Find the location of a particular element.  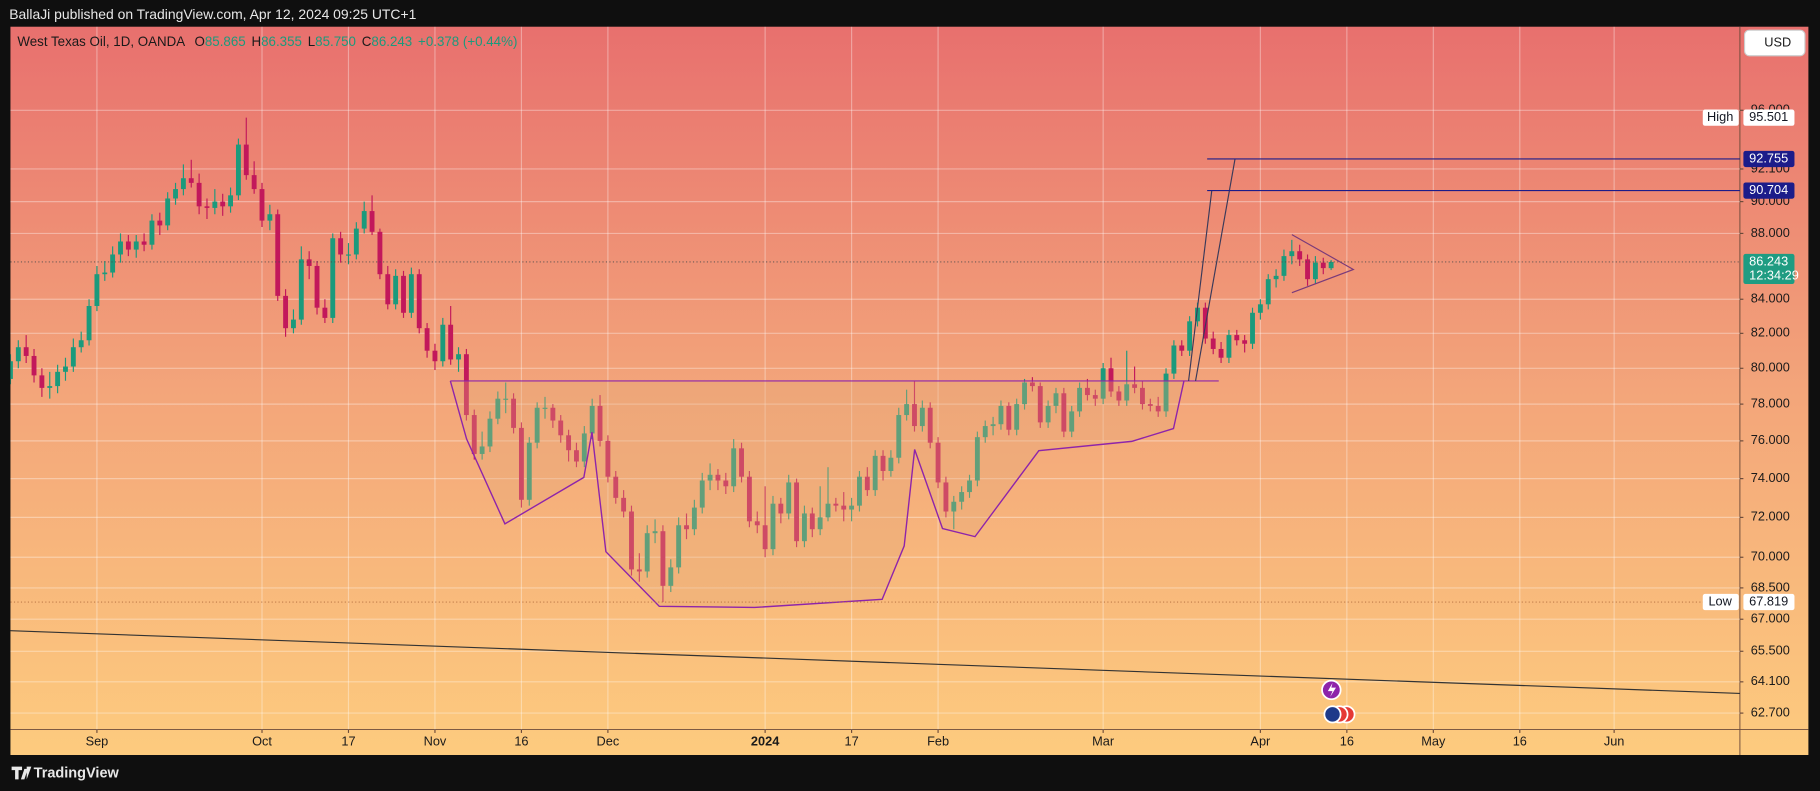

price-name-box is located at coordinates (1720, 117).